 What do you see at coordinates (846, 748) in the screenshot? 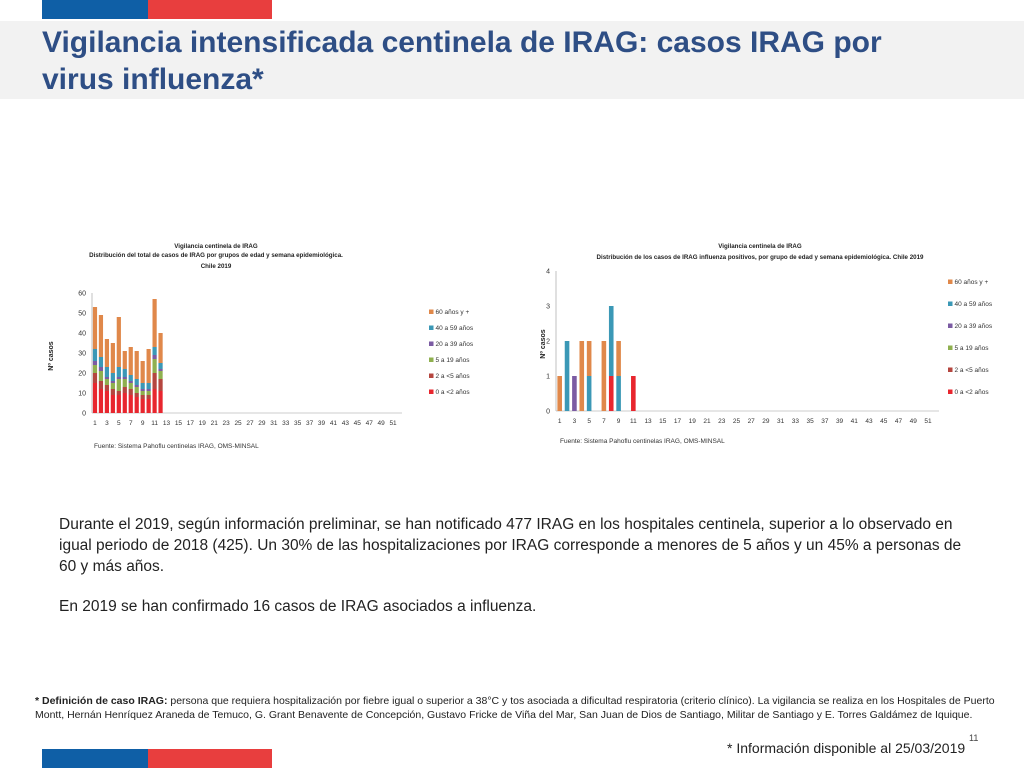
I see `info-availability-note: * Información disponible al 25/03/2019` at bounding box center [846, 748].